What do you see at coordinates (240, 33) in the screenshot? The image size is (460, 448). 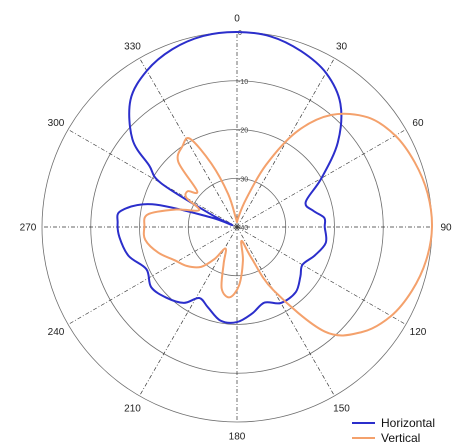 I see `radial-tick-label: 0` at bounding box center [240, 33].